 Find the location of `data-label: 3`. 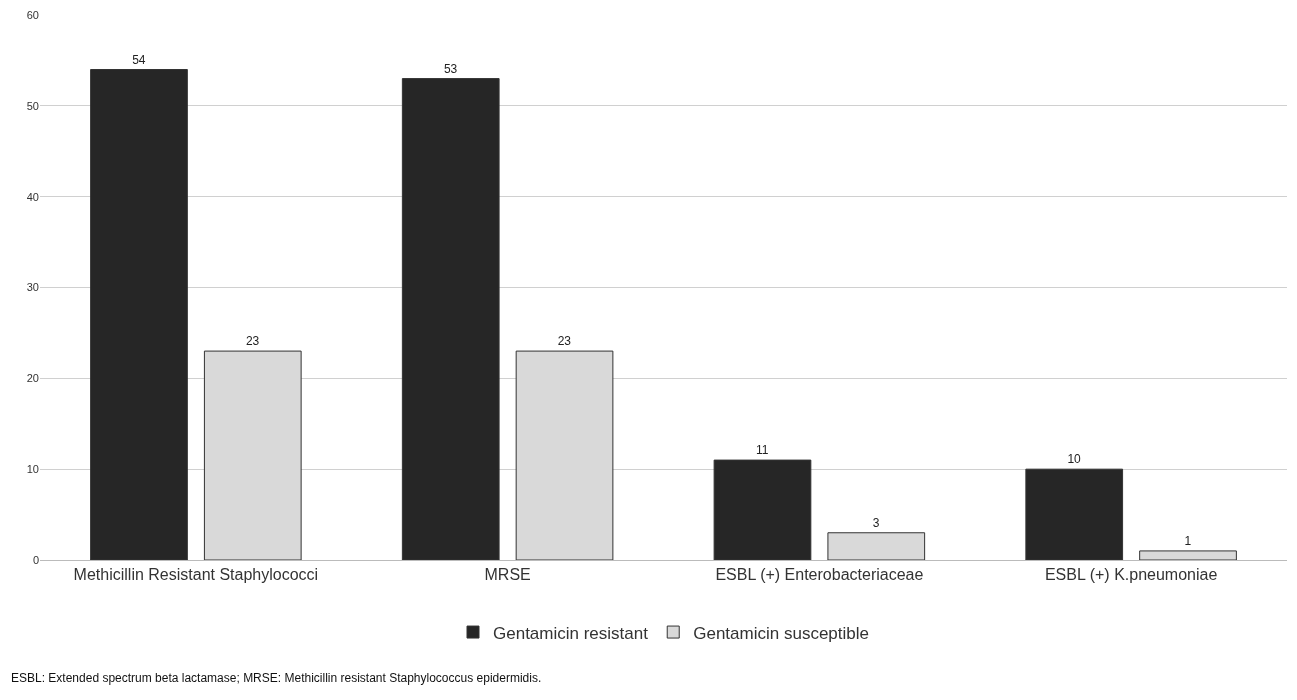

data-label: 3 is located at coordinates (876, 522).